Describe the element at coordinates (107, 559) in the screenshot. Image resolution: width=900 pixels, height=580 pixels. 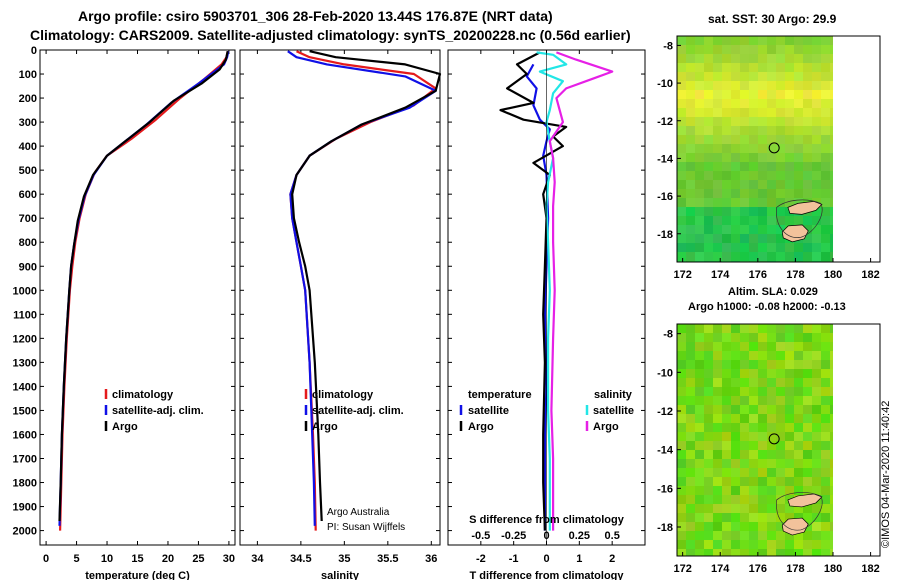
I see `x-tick-label: 10` at that location.